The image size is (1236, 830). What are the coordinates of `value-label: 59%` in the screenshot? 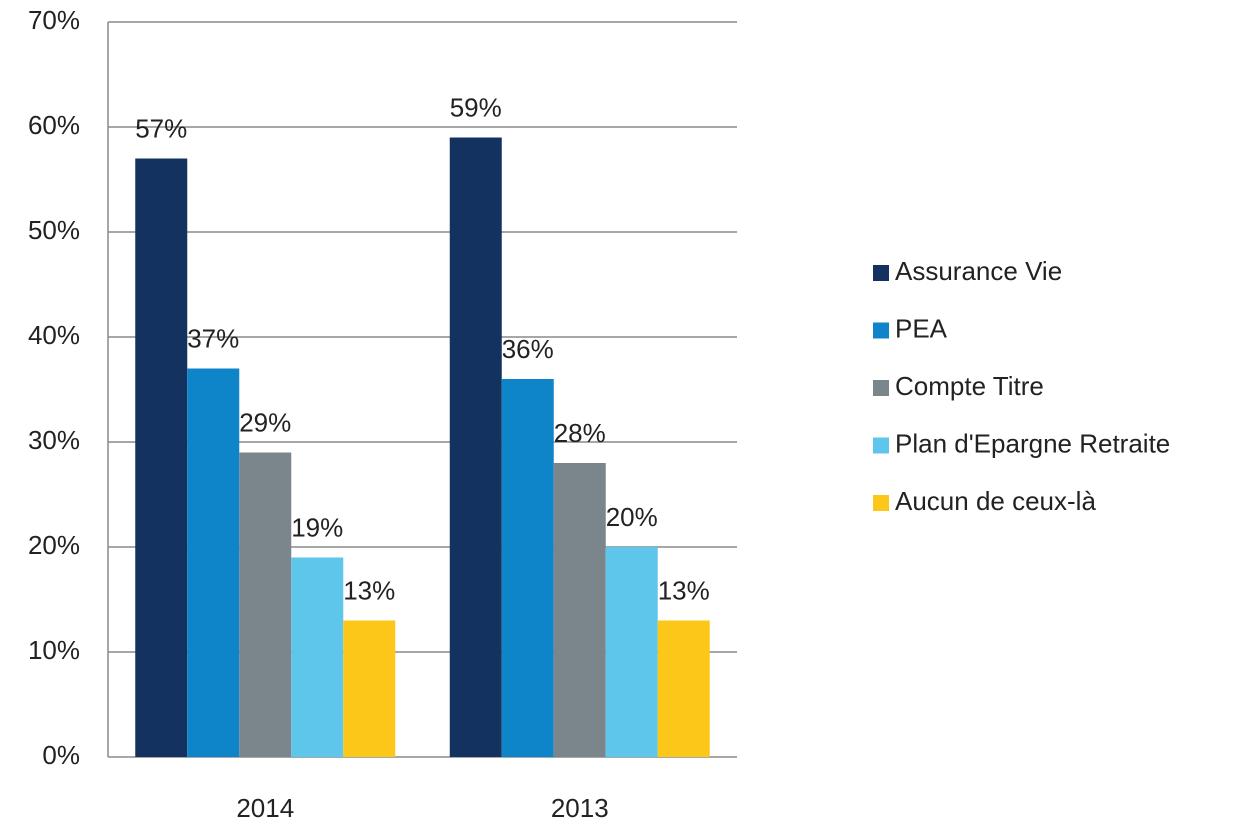 It's located at (476, 107).